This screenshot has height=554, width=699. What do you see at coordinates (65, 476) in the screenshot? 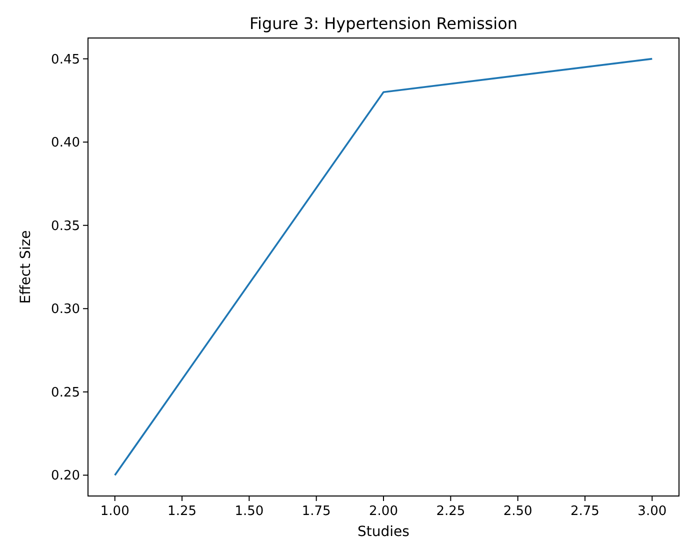
I see `y-tick-label: 0.20` at bounding box center [65, 476].